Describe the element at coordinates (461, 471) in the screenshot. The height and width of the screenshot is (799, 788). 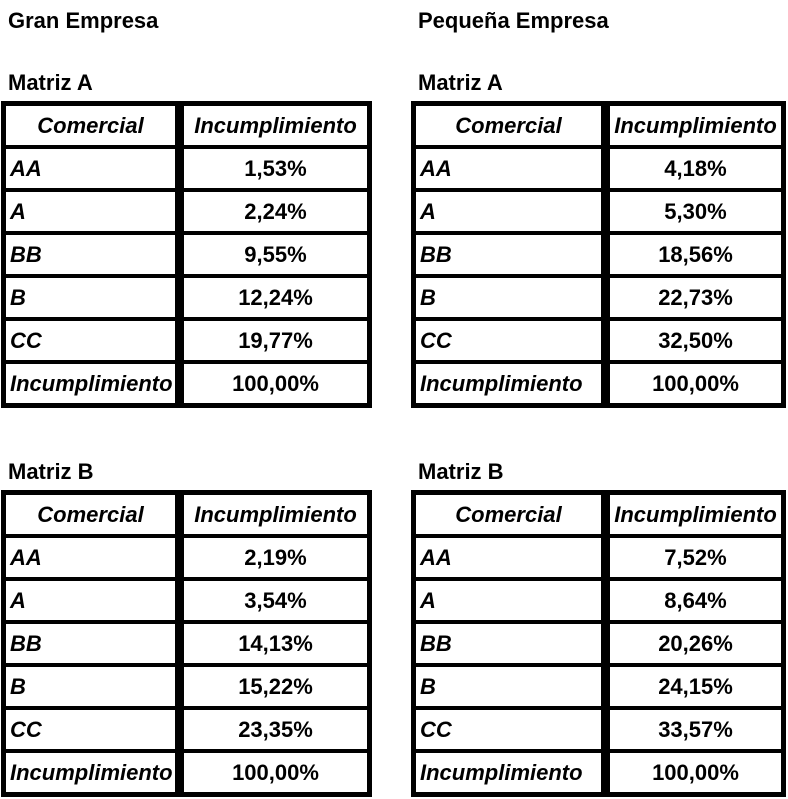
I see `matrix-b-label-right: Matriz B` at that location.